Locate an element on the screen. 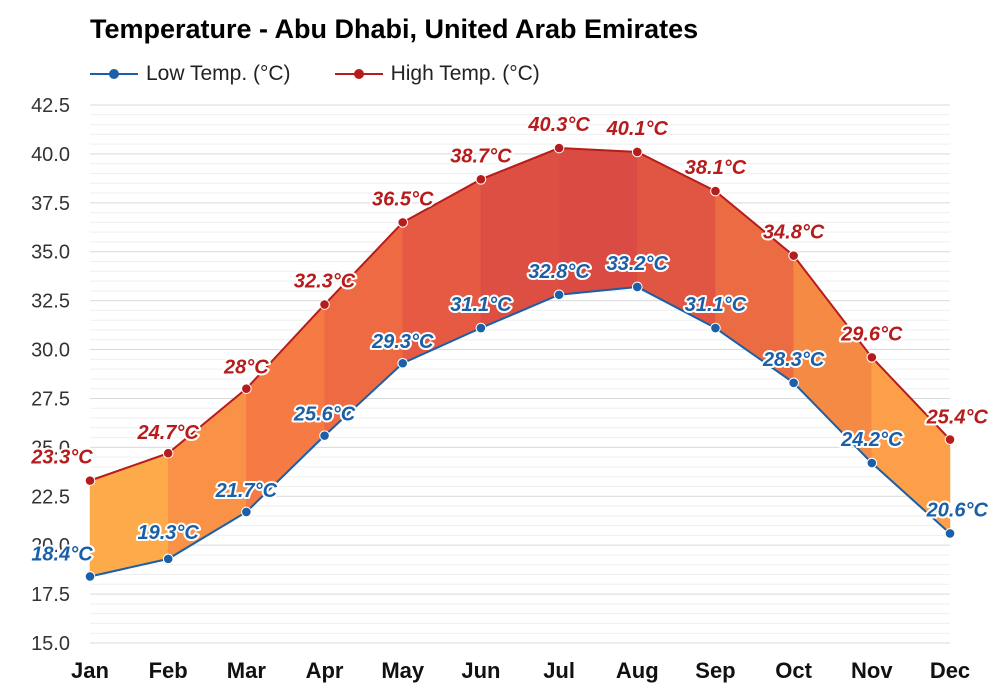 Image resolution: width=1000 pixels, height=700 pixels. high-temp-label-oct: 34.8°C is located at coordinates (794, 233).